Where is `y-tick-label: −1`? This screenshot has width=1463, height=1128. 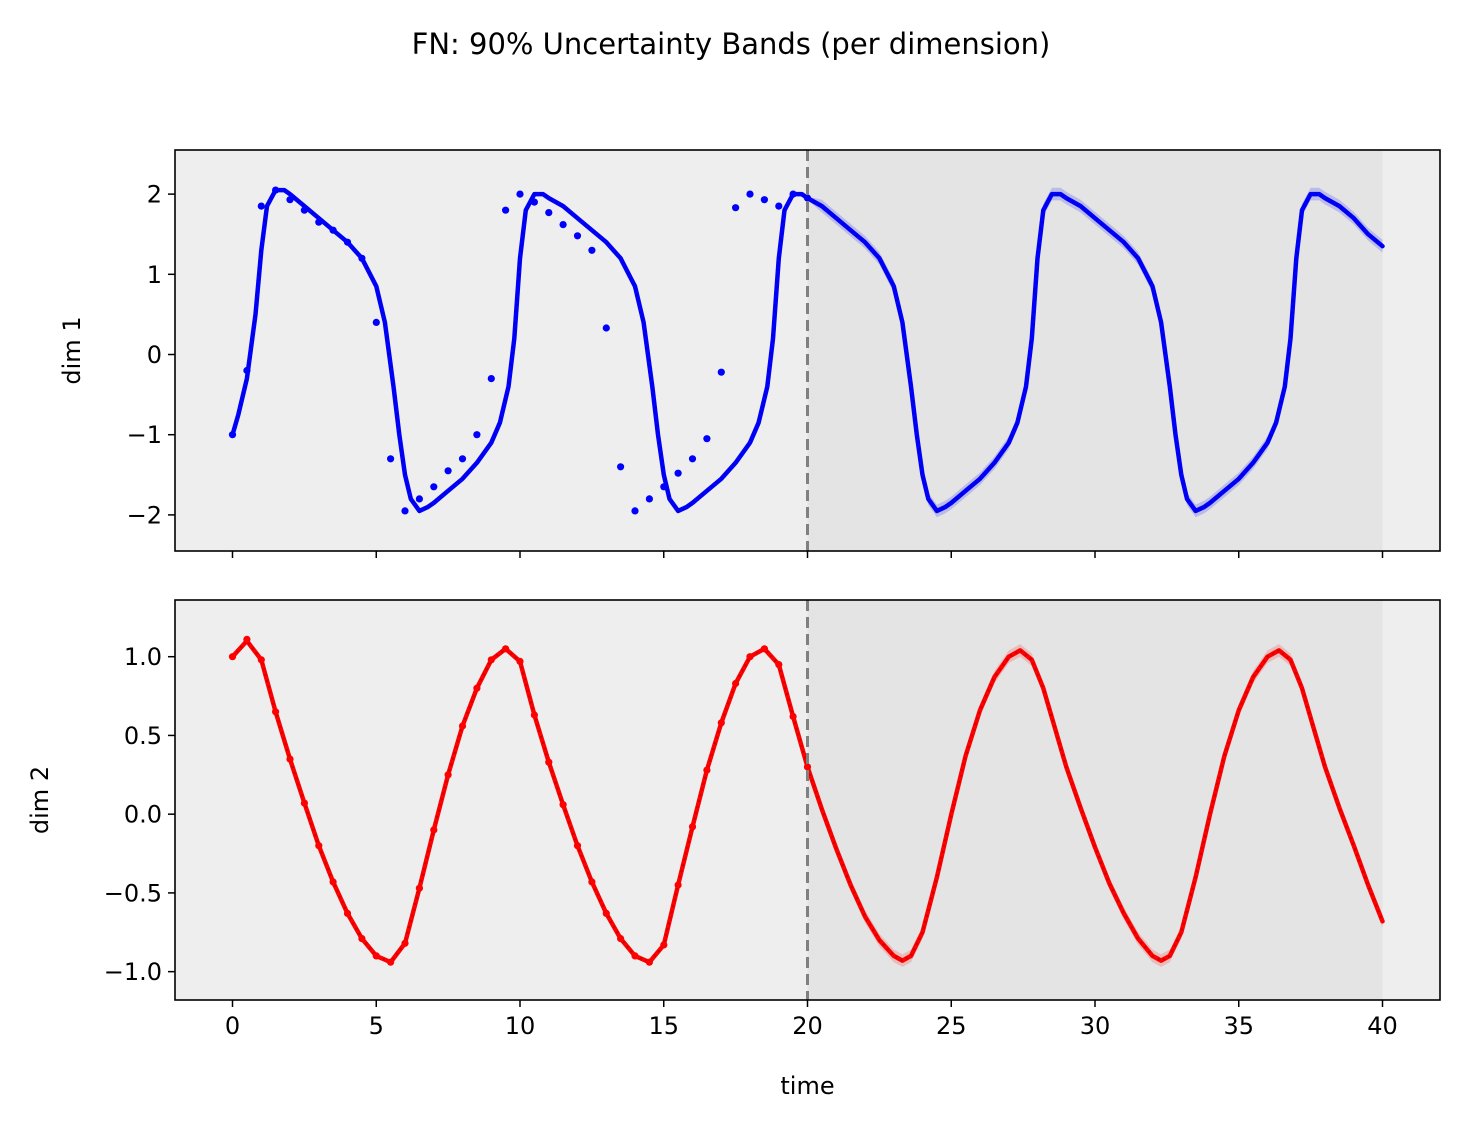
y-tick-label: −1 is located at coordinates (144, 435).